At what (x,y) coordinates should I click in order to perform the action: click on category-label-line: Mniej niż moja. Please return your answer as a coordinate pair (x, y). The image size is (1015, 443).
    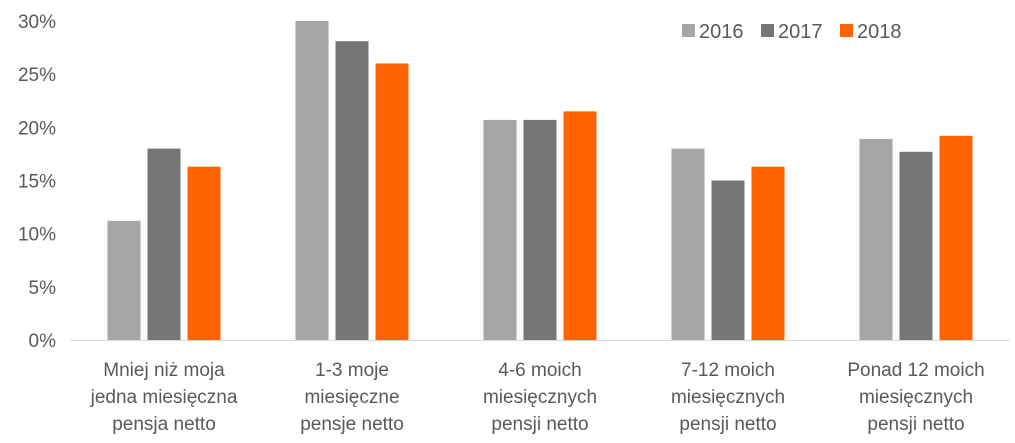
    Looking at the image, I should click on (164, 370).